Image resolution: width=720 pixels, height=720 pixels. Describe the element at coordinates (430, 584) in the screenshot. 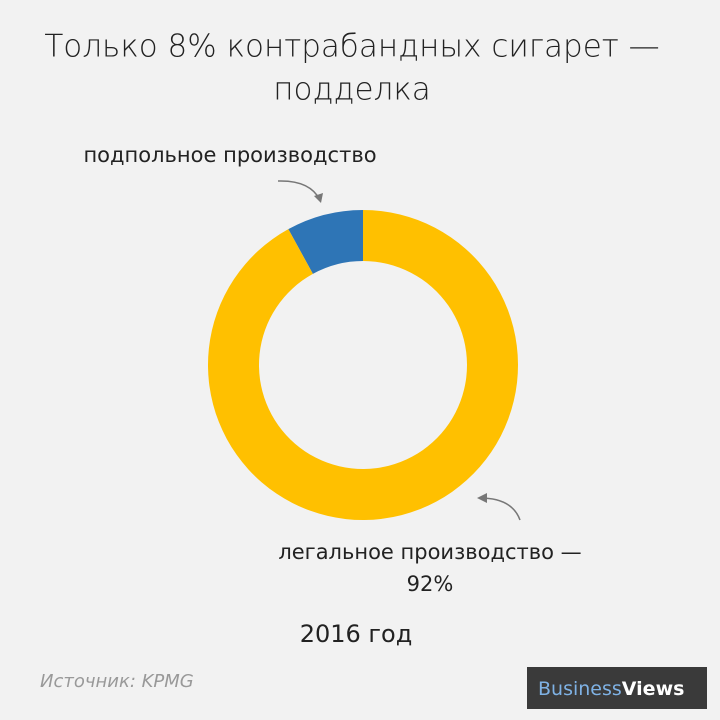

I see `value-label: 92%` at that location.